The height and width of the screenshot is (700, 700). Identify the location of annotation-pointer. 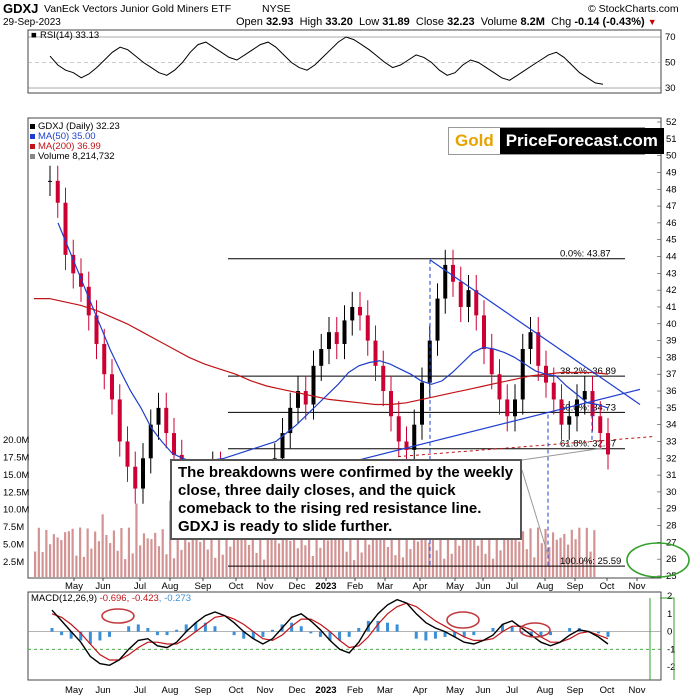
(535, 512).